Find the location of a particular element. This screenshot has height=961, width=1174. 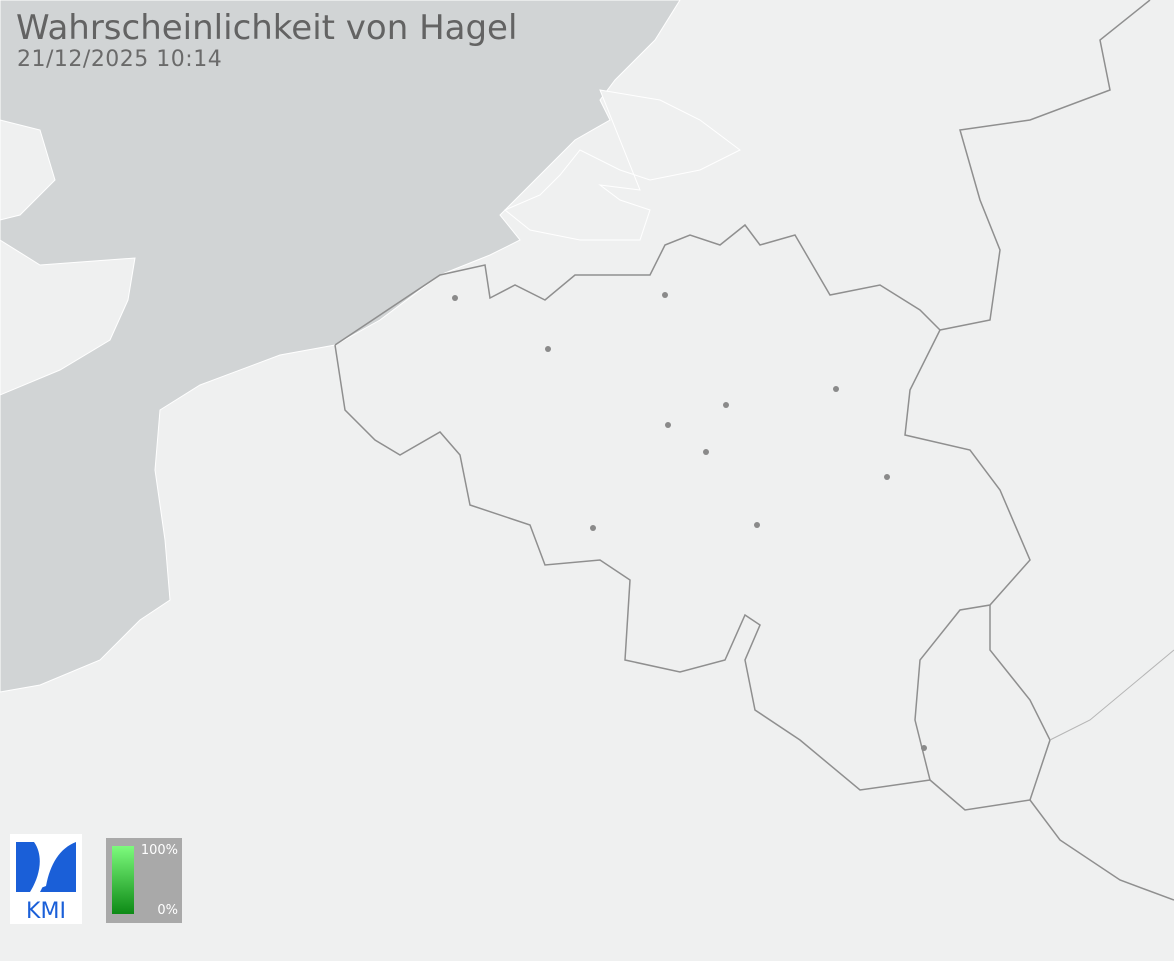

england-land is located at coordinates (68, 317).